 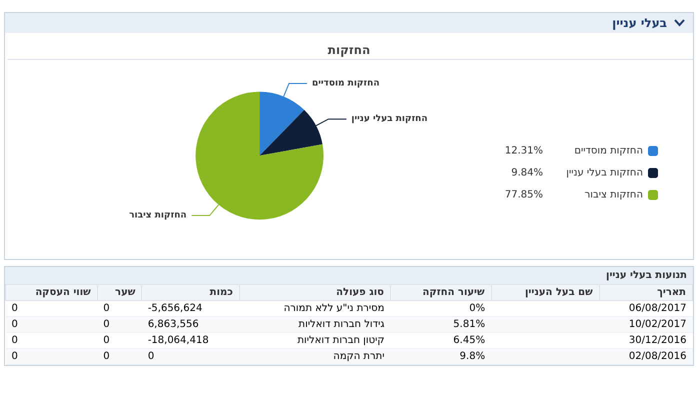 I want to click on text: קיטון חברות דואליות, so click(x=340, y=340).